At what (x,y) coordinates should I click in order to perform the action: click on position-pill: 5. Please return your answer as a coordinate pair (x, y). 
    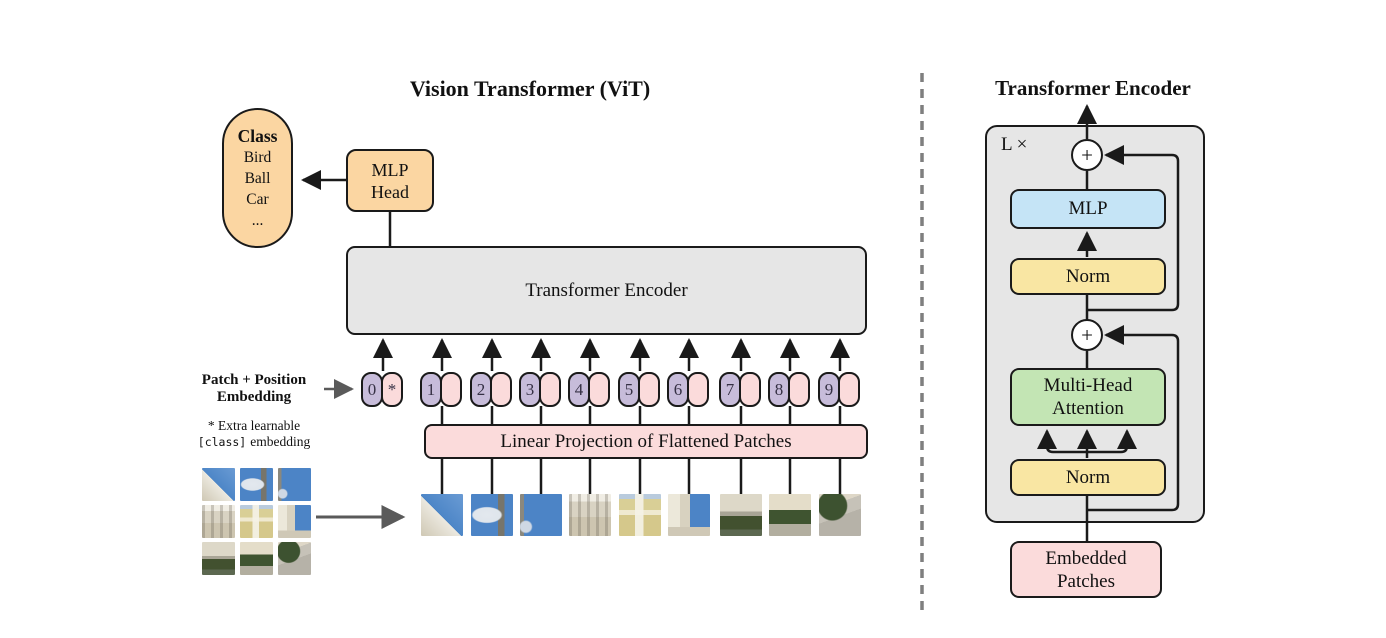
    Looking at the image, I should click on (629, 389).